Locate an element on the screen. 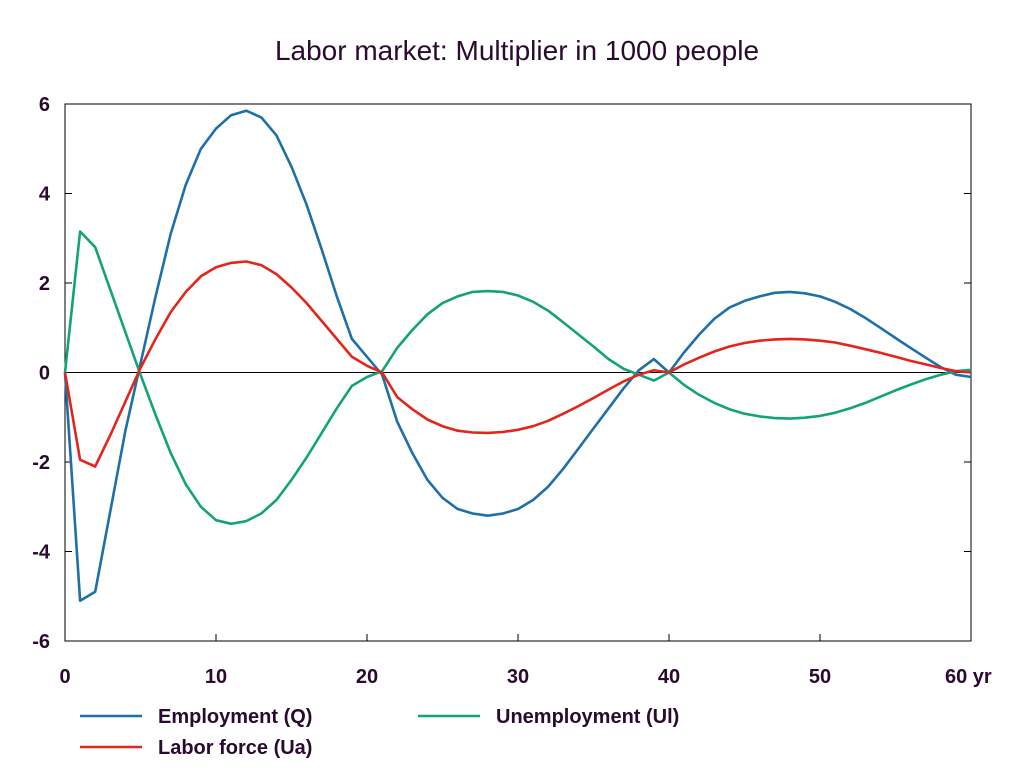  y-tick-label: -6 is located at coordinates (41, 642).